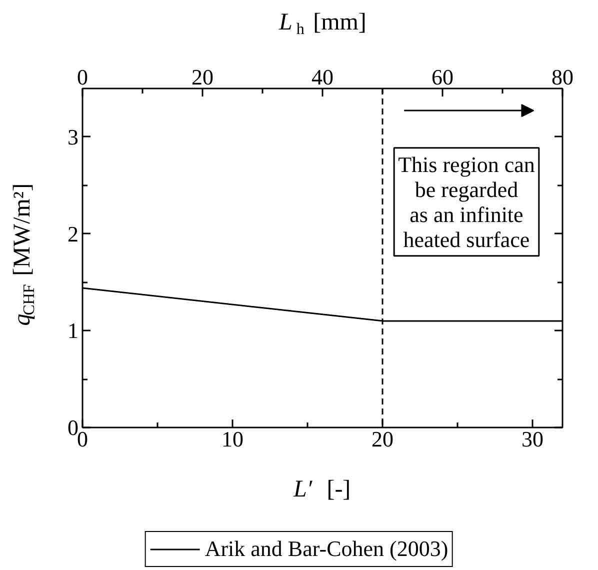  I want to click on y-tick-label: 3, so click(73, 137).